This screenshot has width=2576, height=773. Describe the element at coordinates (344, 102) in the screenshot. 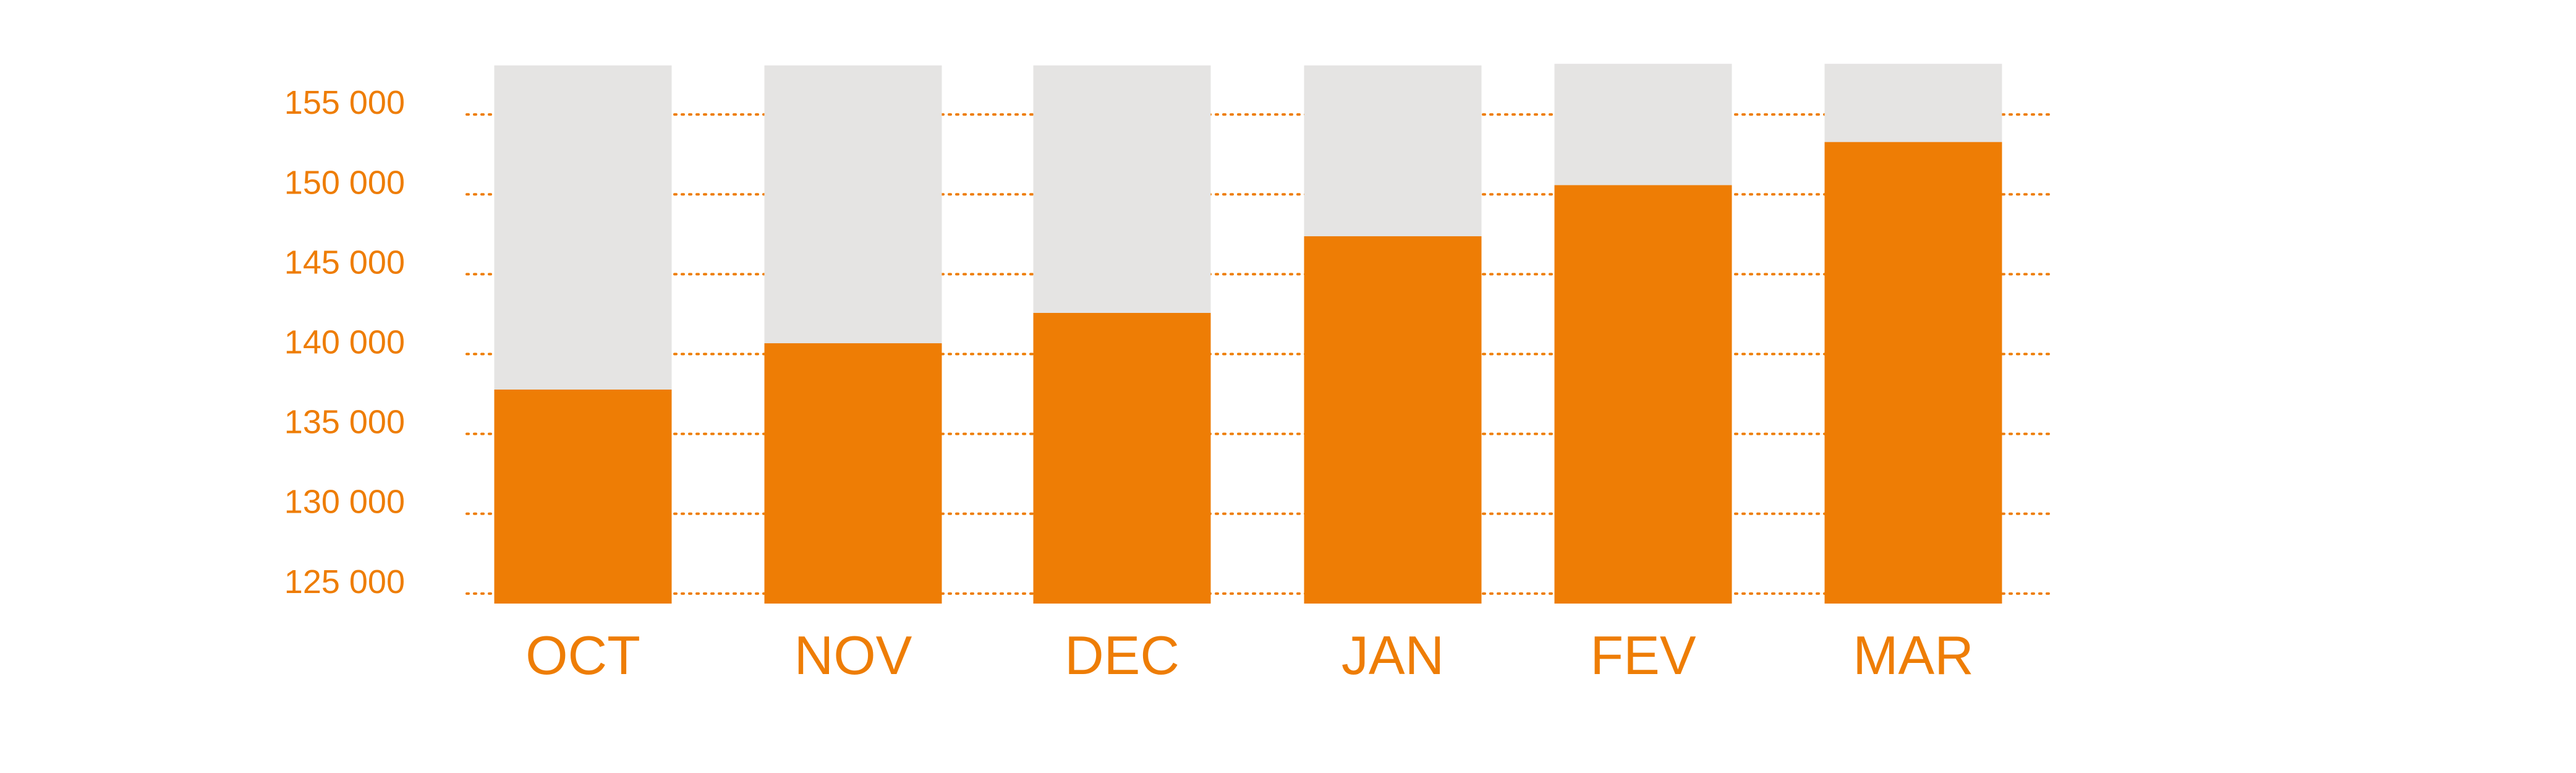

I see `y-tick-label: 155 000` at that location.